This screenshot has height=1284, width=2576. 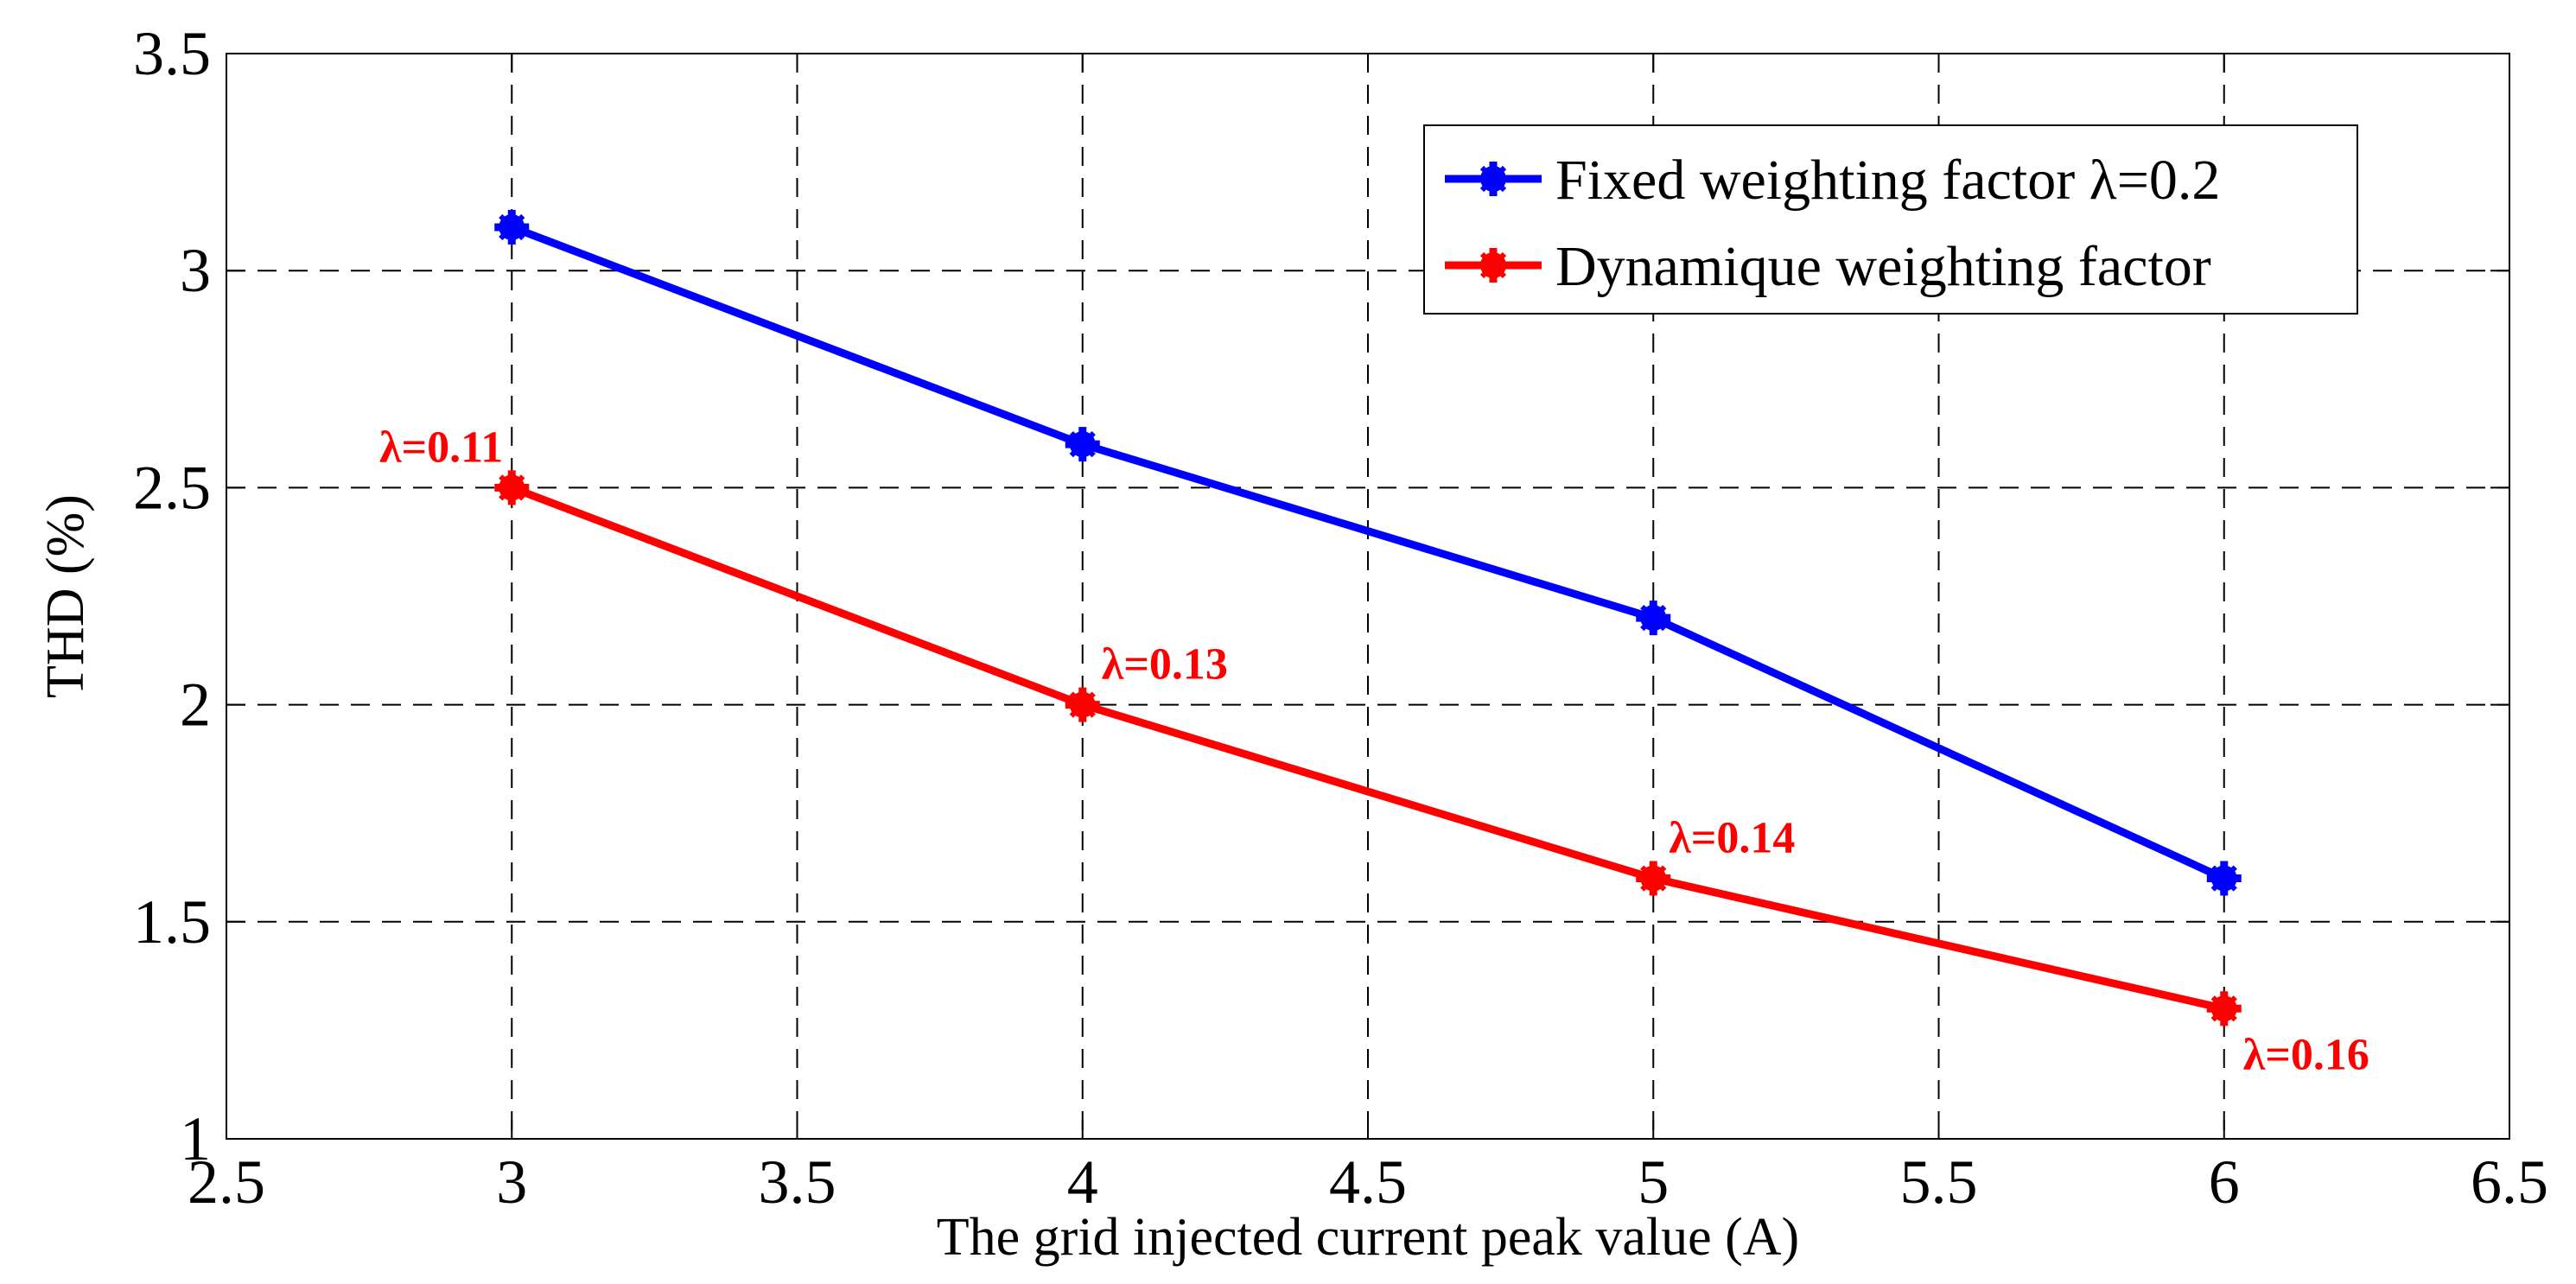 What do you see at coordinates (1732, 838) in the screenshot?
I see `annotation-label: λ=0.14` at bounding box center [1732, 838].